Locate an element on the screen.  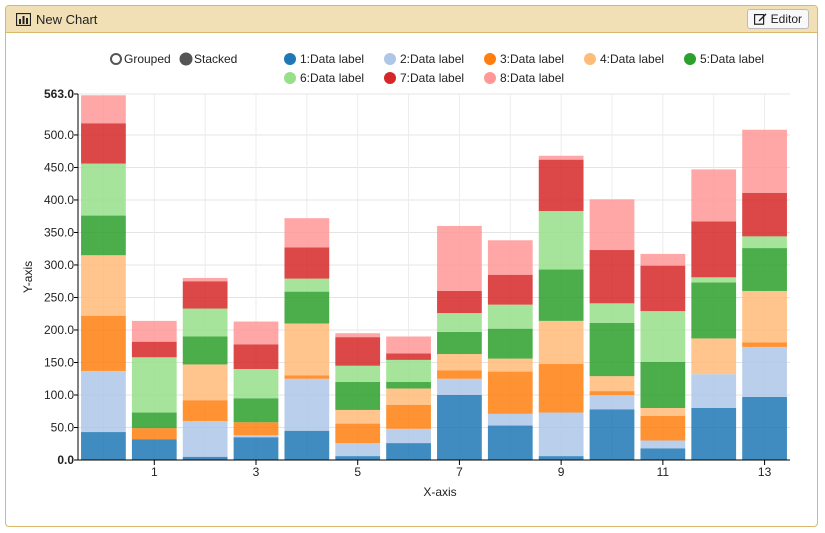
stacked-radio: Stacked is located at coordinates (208, 59).